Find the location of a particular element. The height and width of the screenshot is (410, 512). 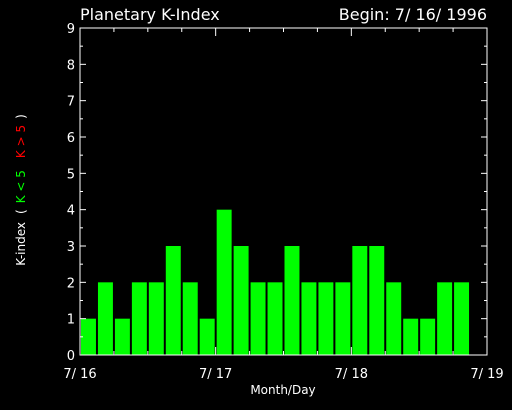

y-axis-label-green: K < 5 is located at coordinates (21, 186).